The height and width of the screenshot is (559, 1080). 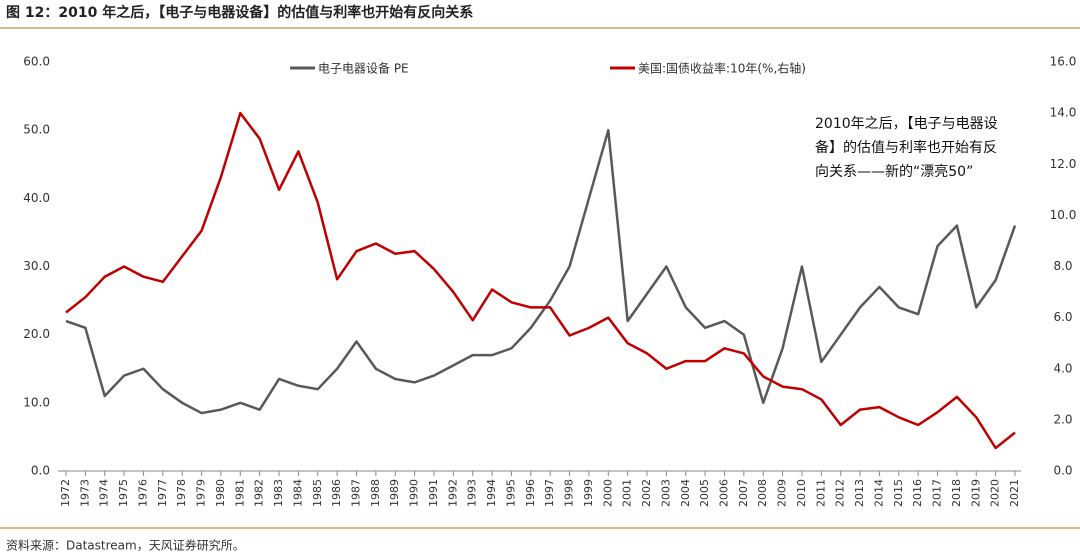 I want to click on x-tick-label: 1975, so click(x=123, y=493).